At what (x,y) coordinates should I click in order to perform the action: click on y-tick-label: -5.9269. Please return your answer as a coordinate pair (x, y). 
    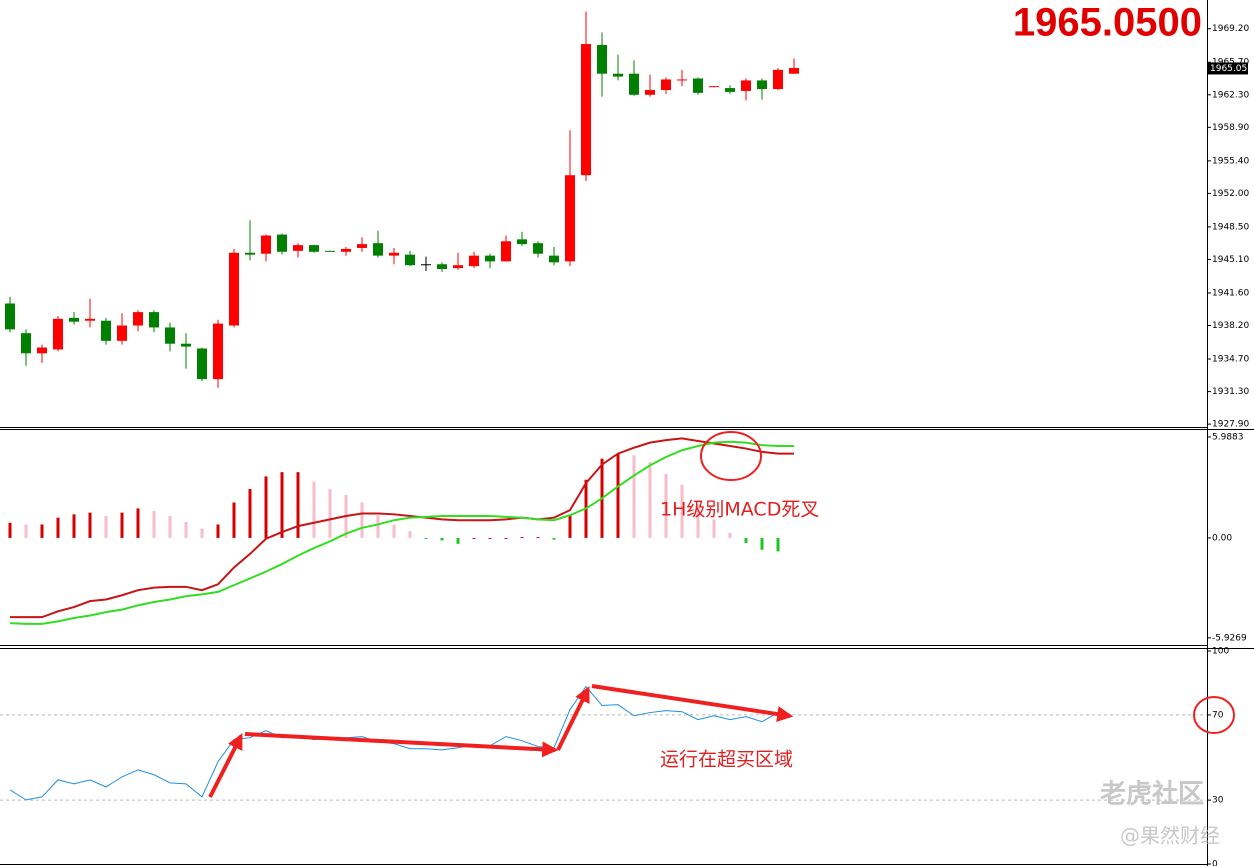
    Looking at the image, I should click on (1229, 638).